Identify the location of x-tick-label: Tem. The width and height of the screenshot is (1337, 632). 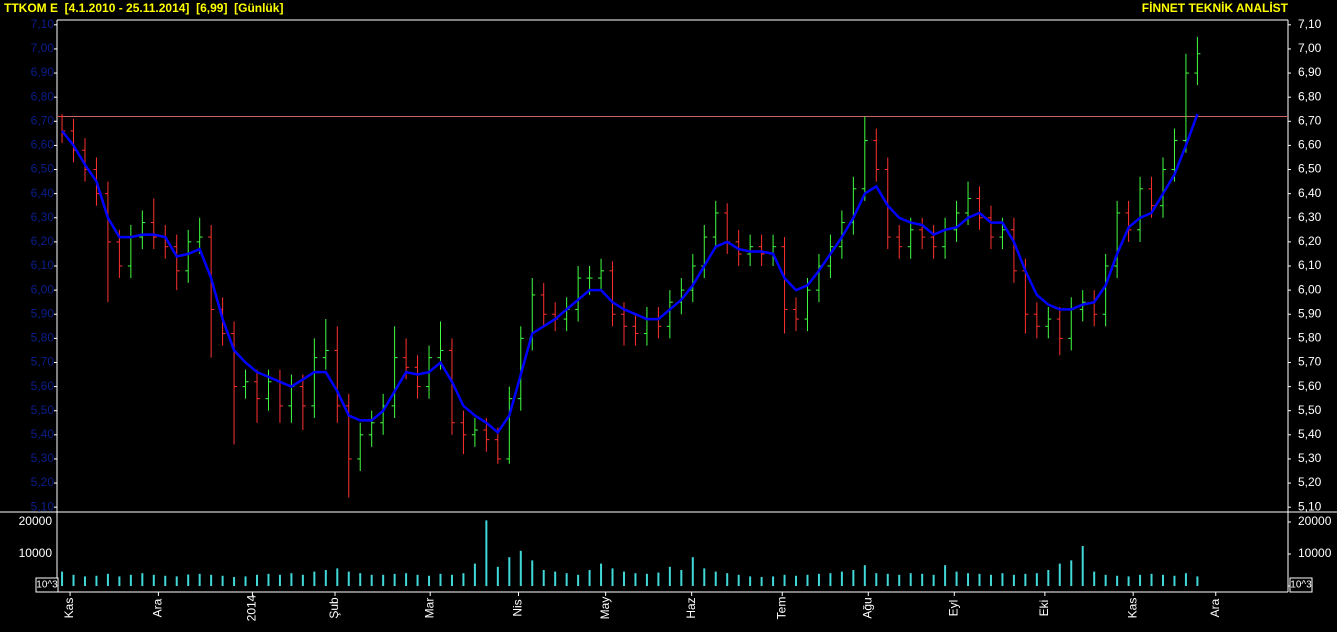
(781, 608).